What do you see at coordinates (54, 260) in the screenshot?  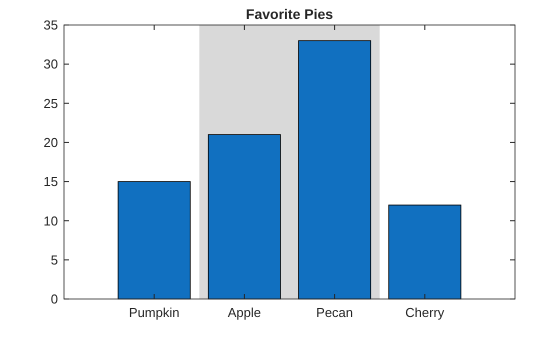 I see `y-tick-label: 5` at bounding box center [54, 260].